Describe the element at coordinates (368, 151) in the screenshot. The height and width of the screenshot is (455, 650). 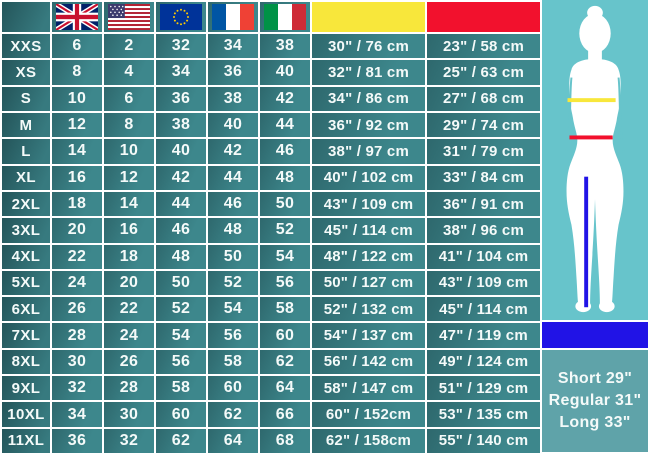
I see `chest-measurement-cell: 38" / 97 cm` at that location.